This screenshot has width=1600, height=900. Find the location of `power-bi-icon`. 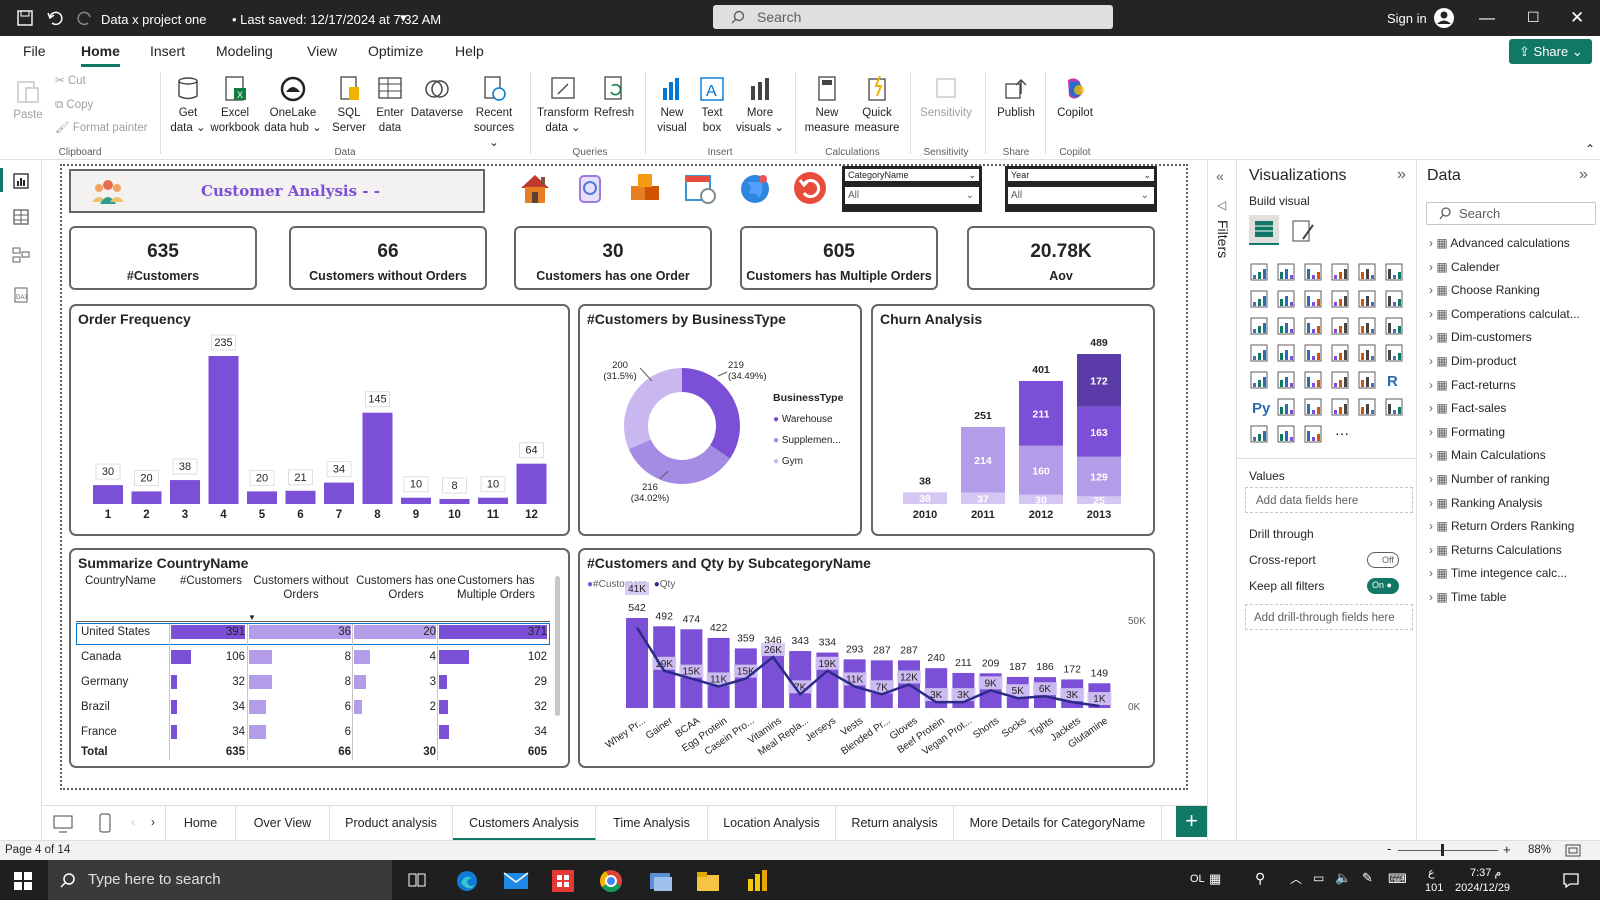

power-bi-icon is located at coordinates (758, 881).